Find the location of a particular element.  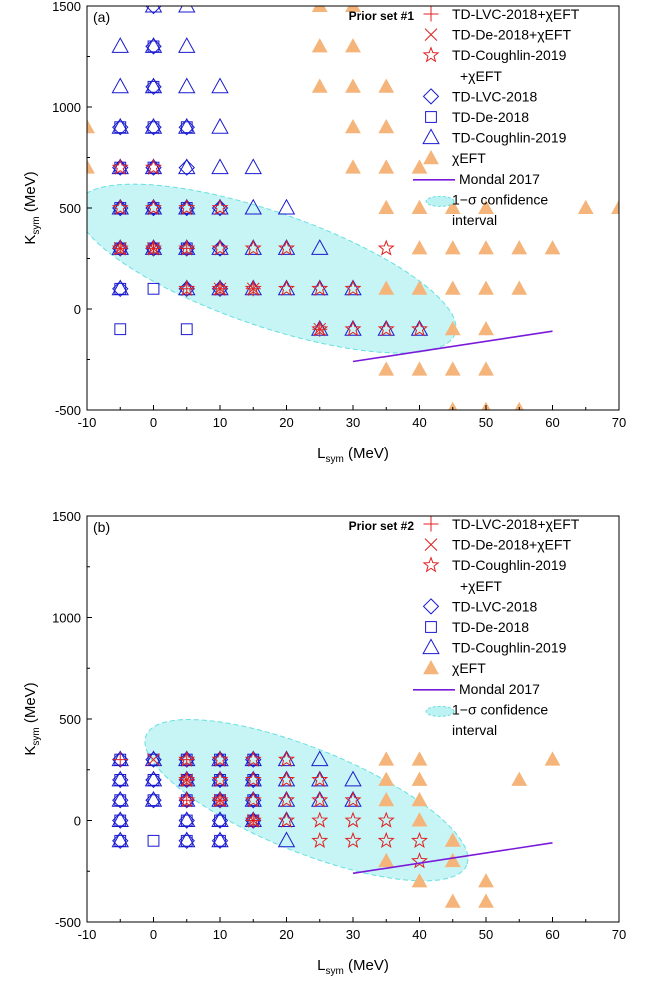

x-tick-label: 60 is located at coordinates (552, 934).